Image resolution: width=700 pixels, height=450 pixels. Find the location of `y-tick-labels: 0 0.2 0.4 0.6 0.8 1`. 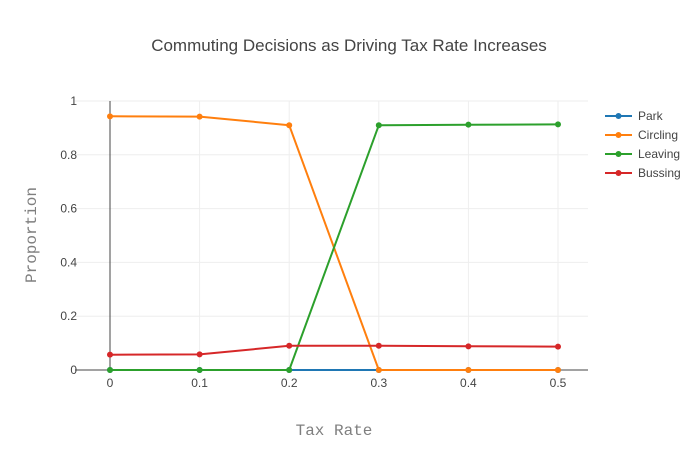

y-tick-labels: 0 0.2 0.4 0.6 0.8 1 is located at coordinates (68, 235).